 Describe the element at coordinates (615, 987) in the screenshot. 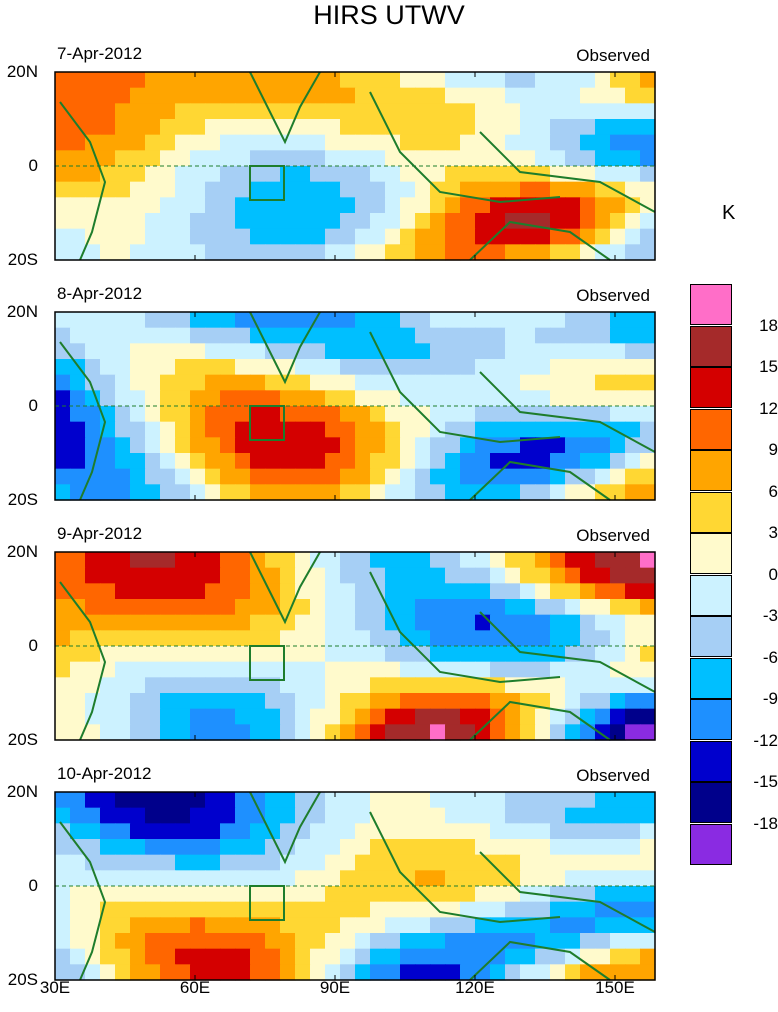

I see `lon-tick: 150E` at that location.